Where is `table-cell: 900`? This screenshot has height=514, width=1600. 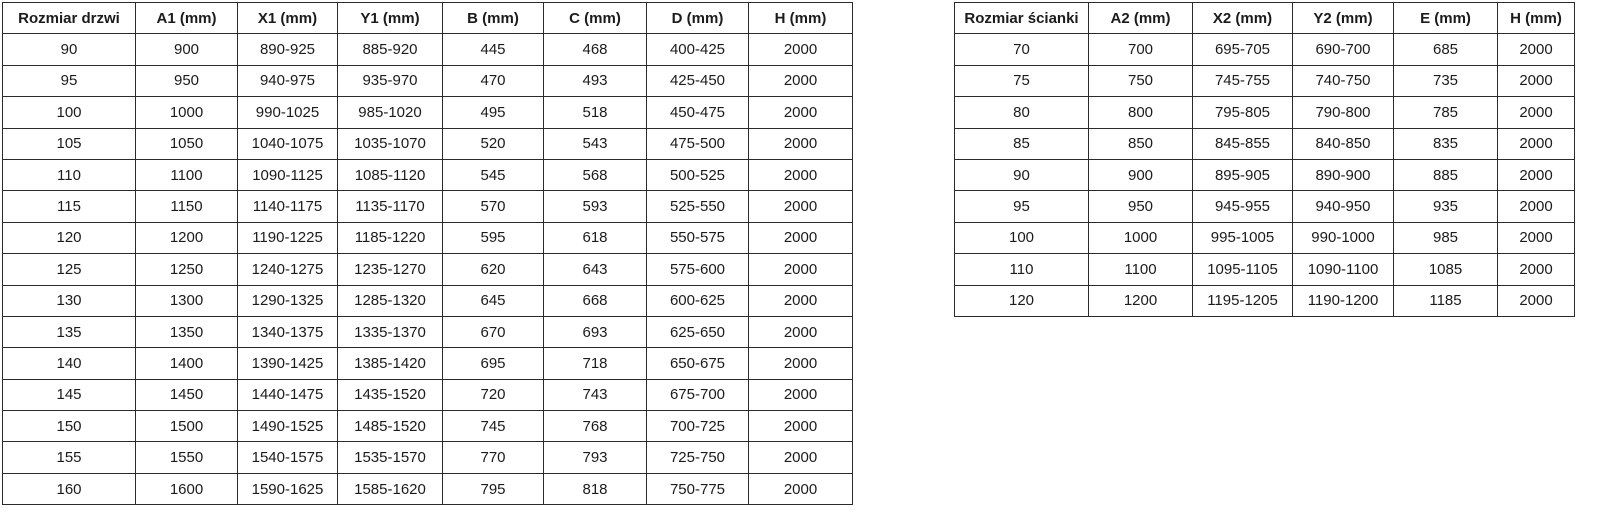
table-cell: 900 is located at coordinates (186, 49).